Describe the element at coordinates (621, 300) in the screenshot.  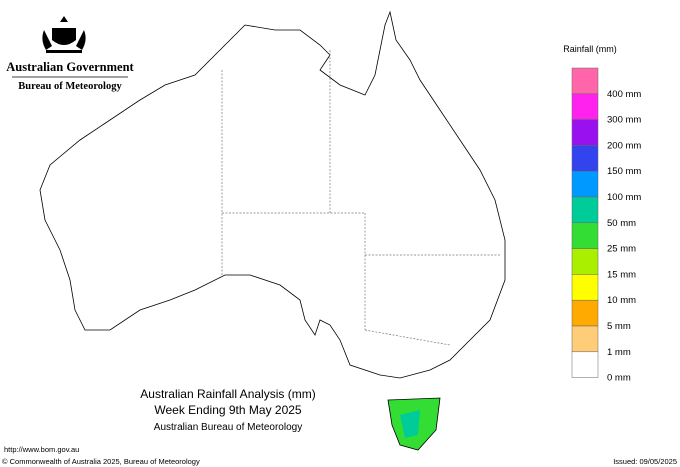
I see `legend-label: 10 mm` at that location.